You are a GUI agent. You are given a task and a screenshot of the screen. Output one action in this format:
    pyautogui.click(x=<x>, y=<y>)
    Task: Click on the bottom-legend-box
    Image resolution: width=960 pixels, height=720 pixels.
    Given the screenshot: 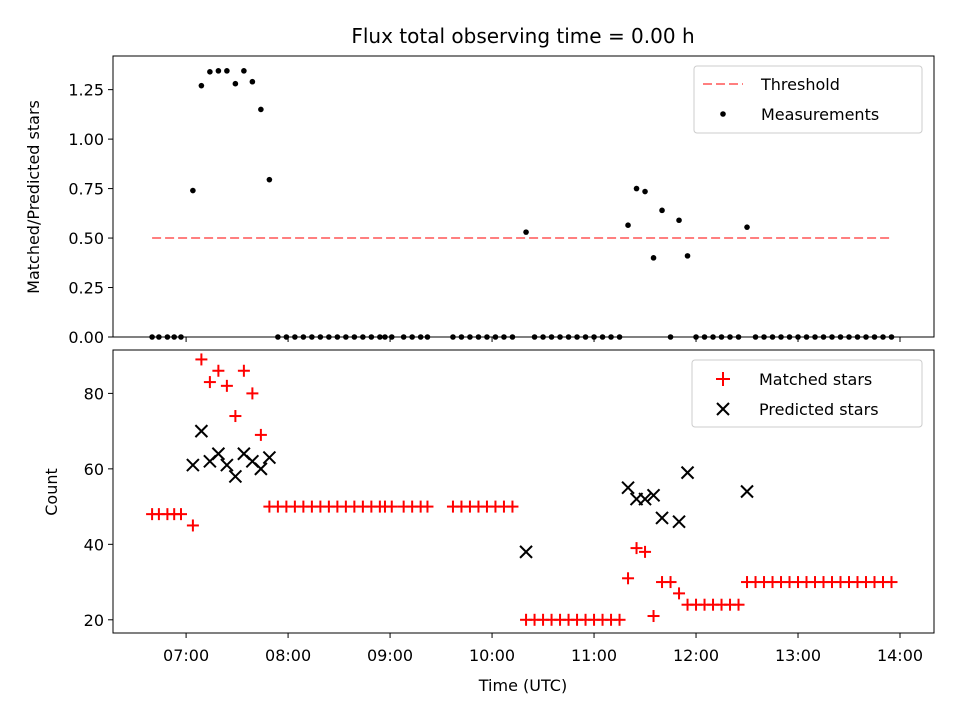 What is the action you would take?
    pyautogui.click(x=807, y=393)
    